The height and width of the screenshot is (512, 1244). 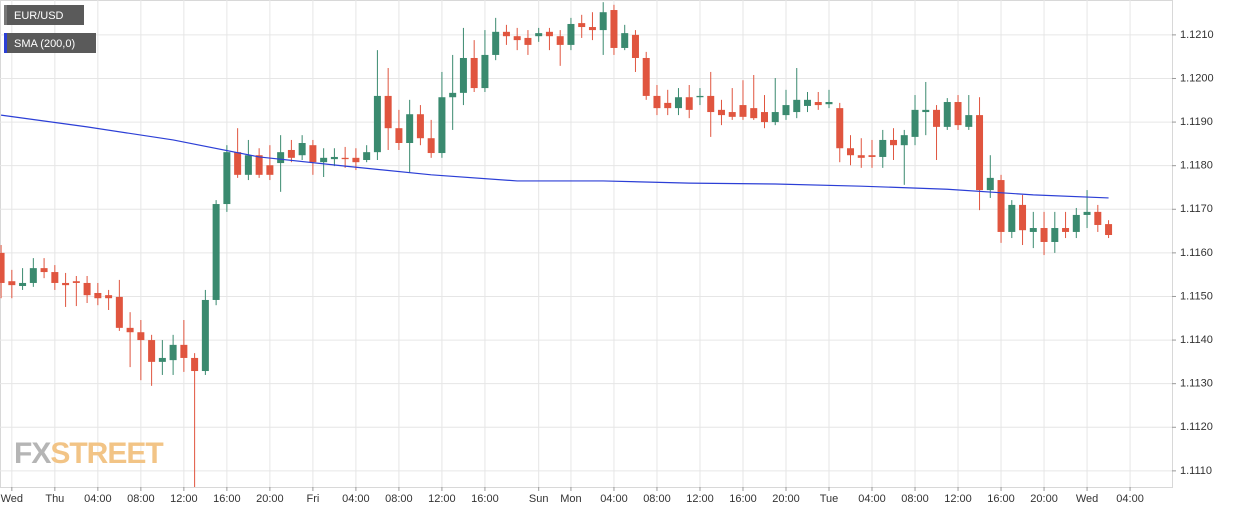 I want to click on legend-swatch, so click(x=5, y=15).